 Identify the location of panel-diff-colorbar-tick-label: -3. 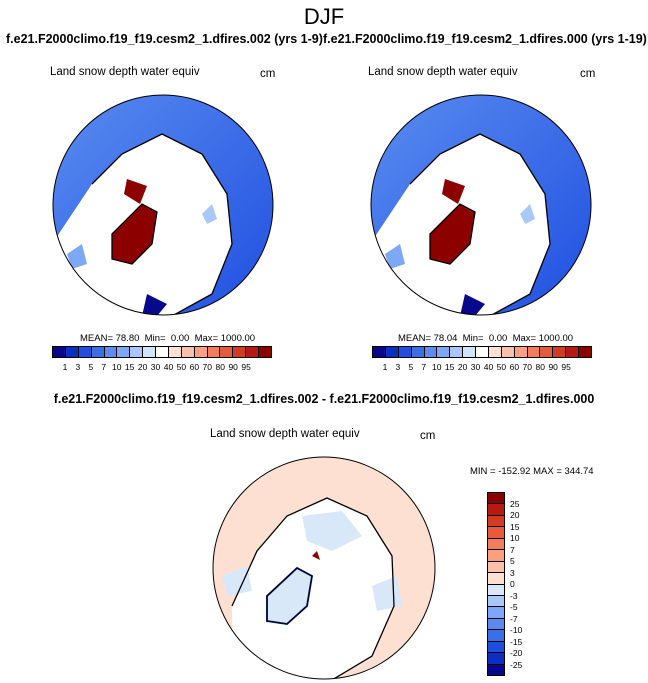
(514, 595).